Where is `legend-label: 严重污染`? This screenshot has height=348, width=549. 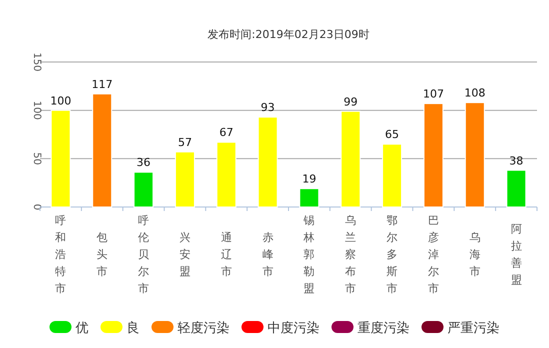 legend-label: 严重污染 is located at coordinates (474, 328).